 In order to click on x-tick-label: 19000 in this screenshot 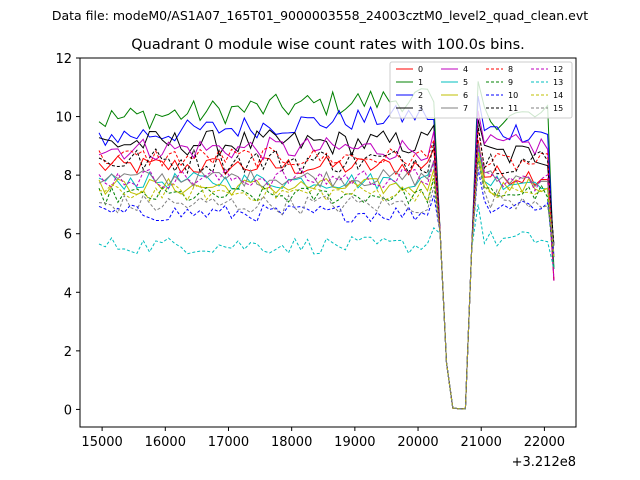, I will do `click(354, 442)`.